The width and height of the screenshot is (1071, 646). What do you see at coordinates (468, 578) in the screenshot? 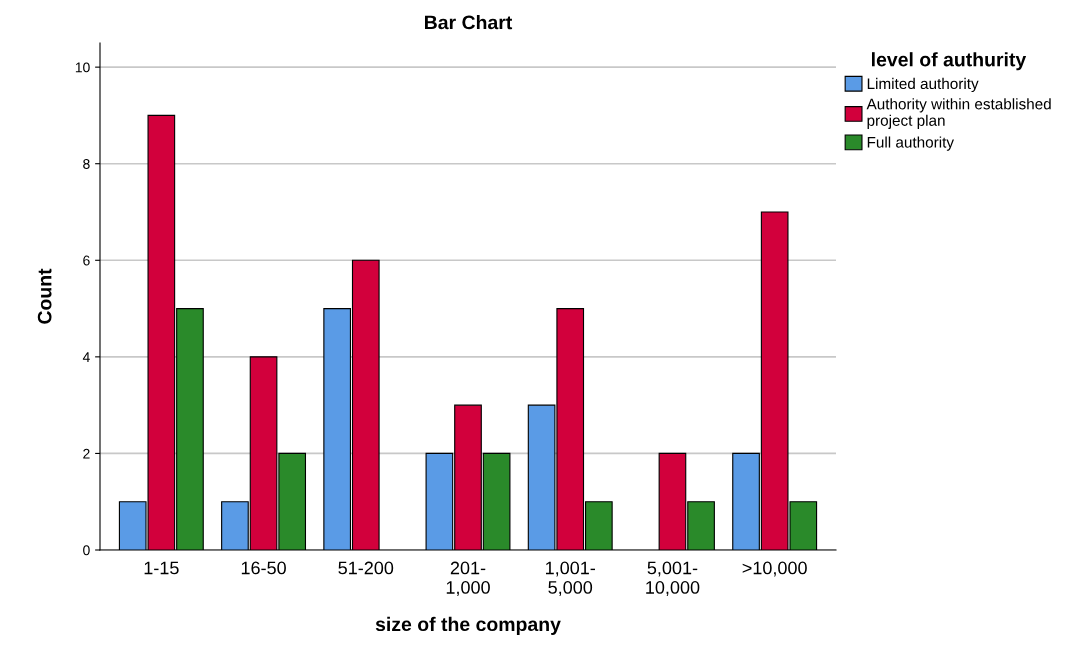
I see `x-tick-label: 201- 1,000` at bounding box center [468, 578].